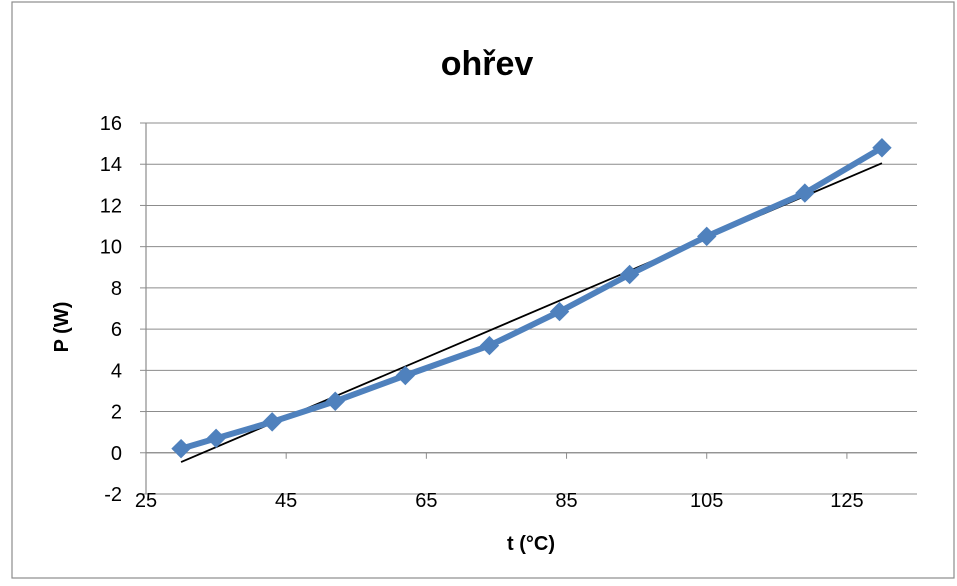 The height and width of the screenshot is (586, 957). Describe the element at coordinates (846, 501) in the screenshot. I see `x-tick-label: 125` at that location.